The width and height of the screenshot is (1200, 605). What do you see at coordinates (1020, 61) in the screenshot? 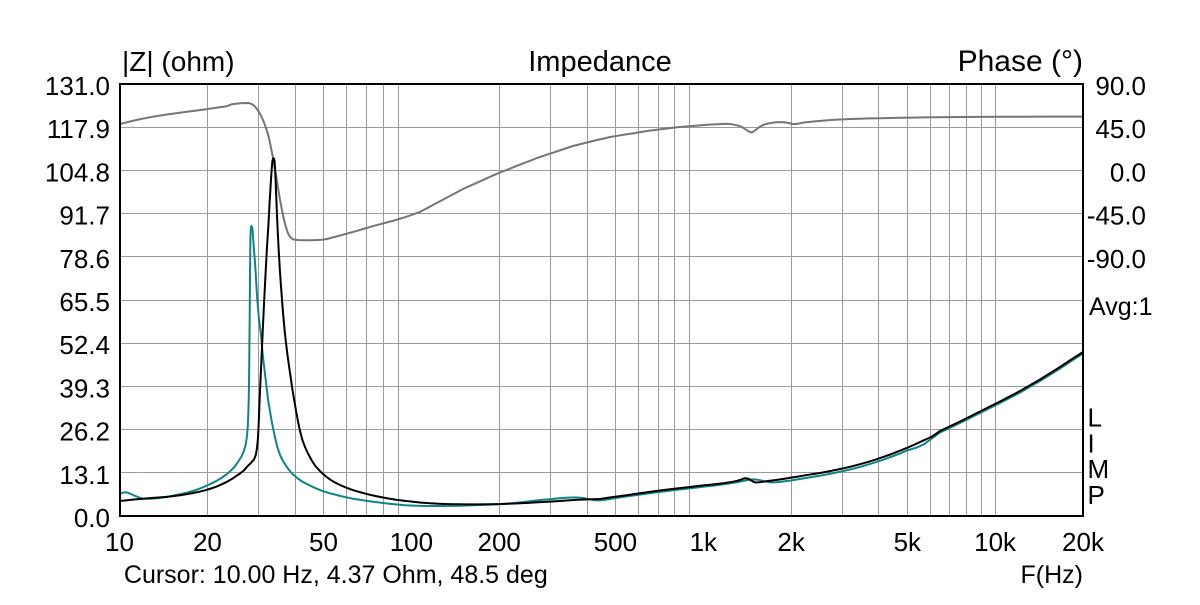
I see `svg-text: Phase (°)` at bounding box center [1020, 61].